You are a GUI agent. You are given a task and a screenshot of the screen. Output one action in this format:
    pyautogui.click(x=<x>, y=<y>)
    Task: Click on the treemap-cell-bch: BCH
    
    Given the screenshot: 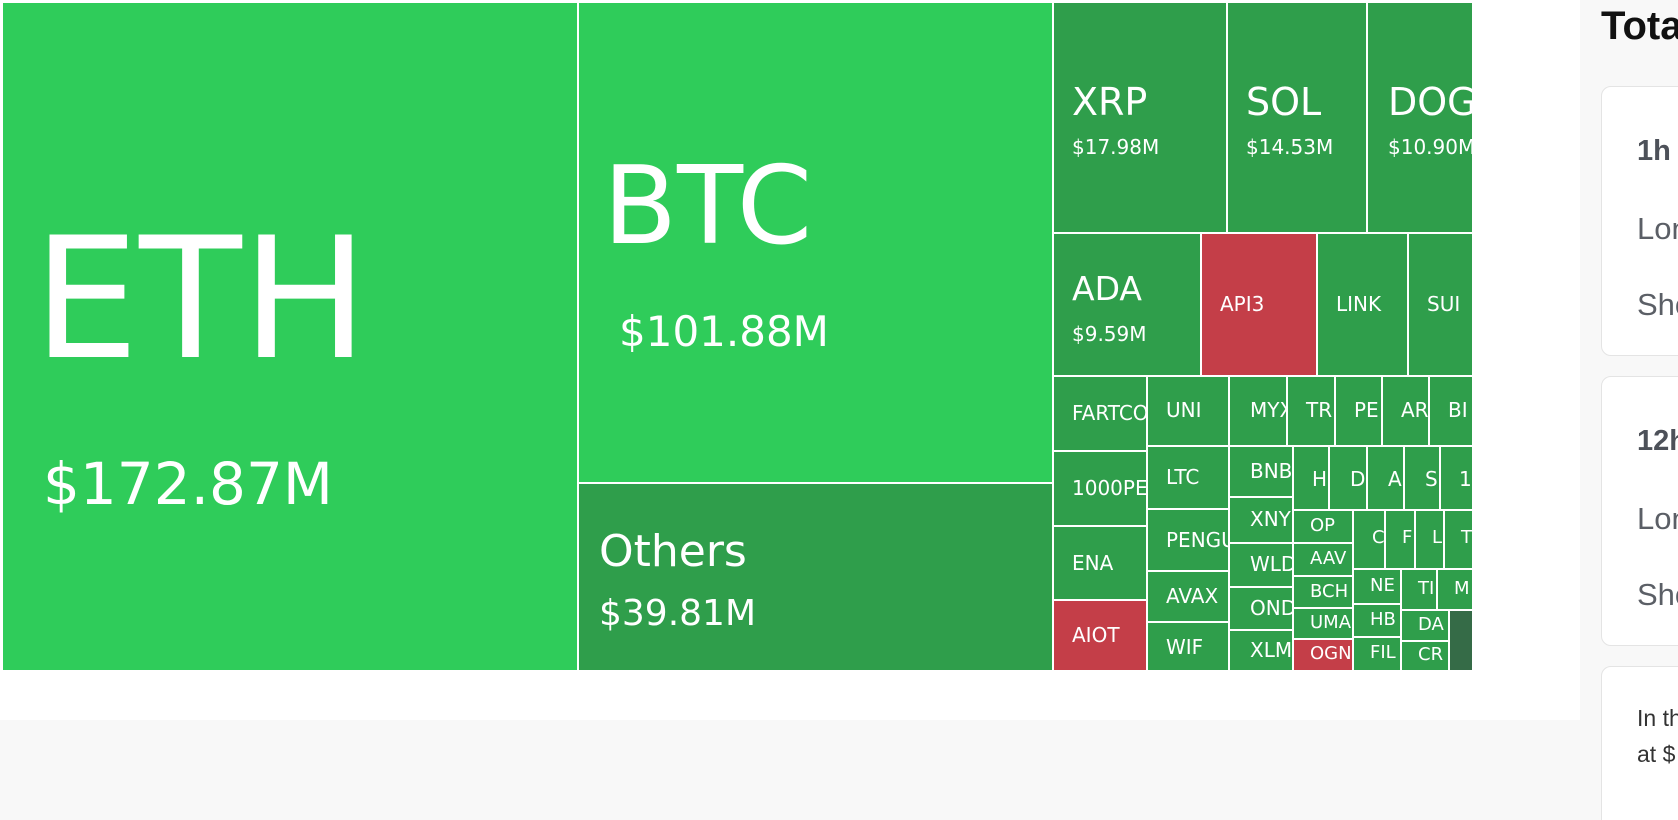 What is the action you would take?
    pyautogui.click(x=1323, y=592)
    